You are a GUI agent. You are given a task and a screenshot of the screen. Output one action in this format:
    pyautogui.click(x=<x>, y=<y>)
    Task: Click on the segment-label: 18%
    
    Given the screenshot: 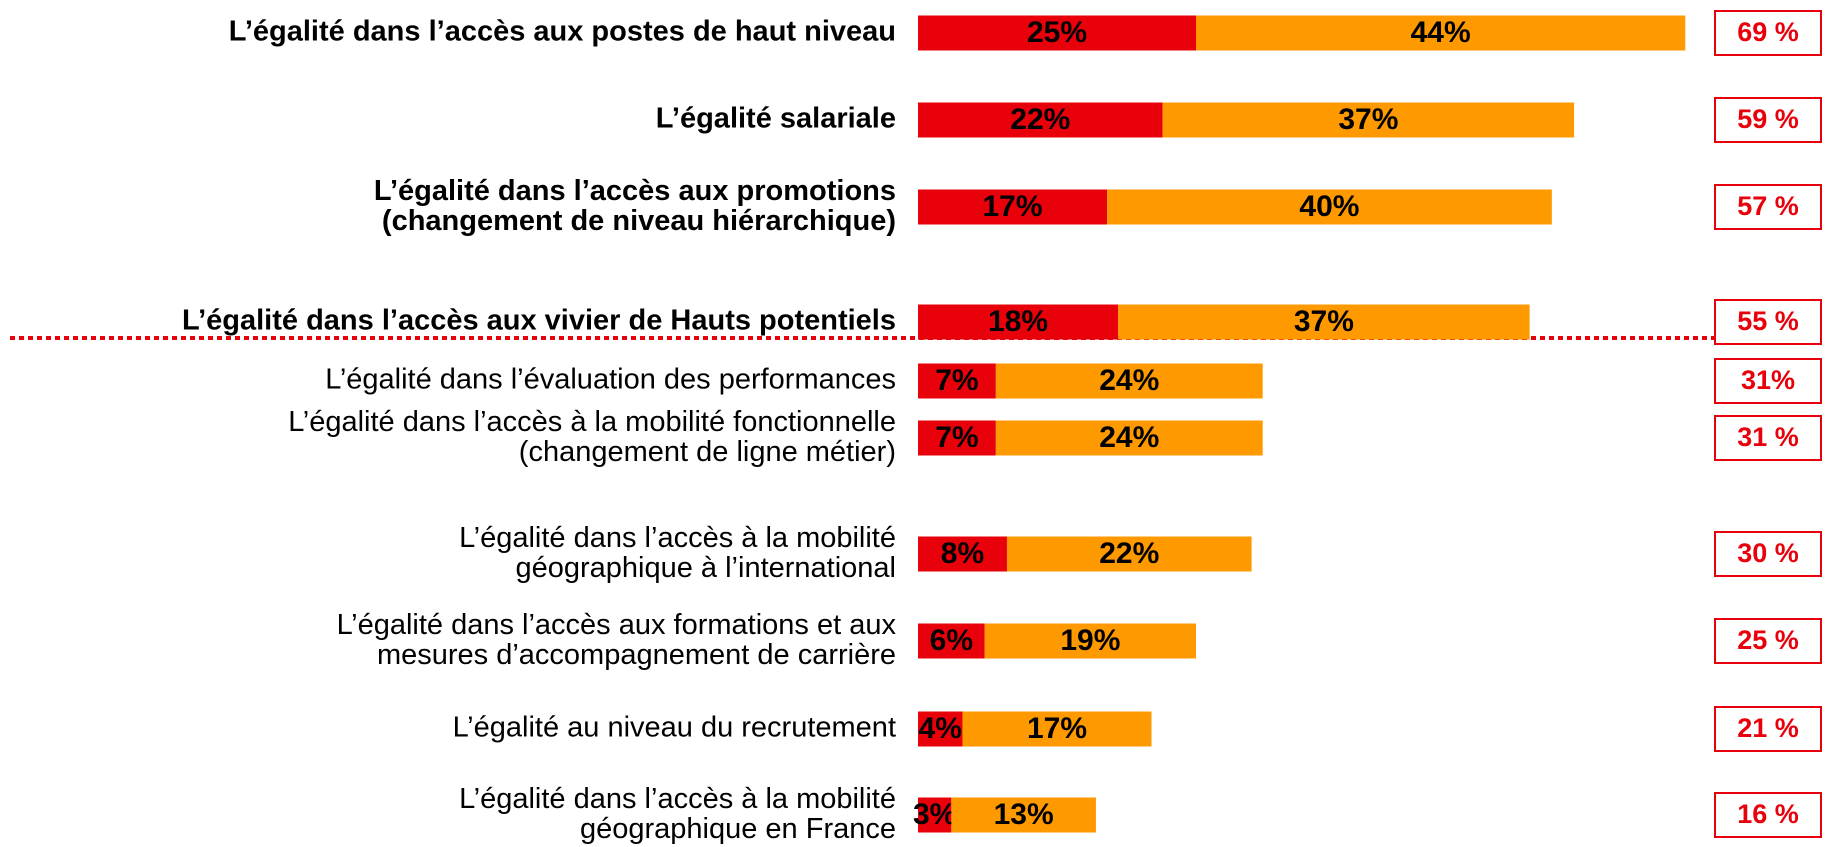 What is the action you would take?
    pyautogui.click(x=1018, y=321)
    